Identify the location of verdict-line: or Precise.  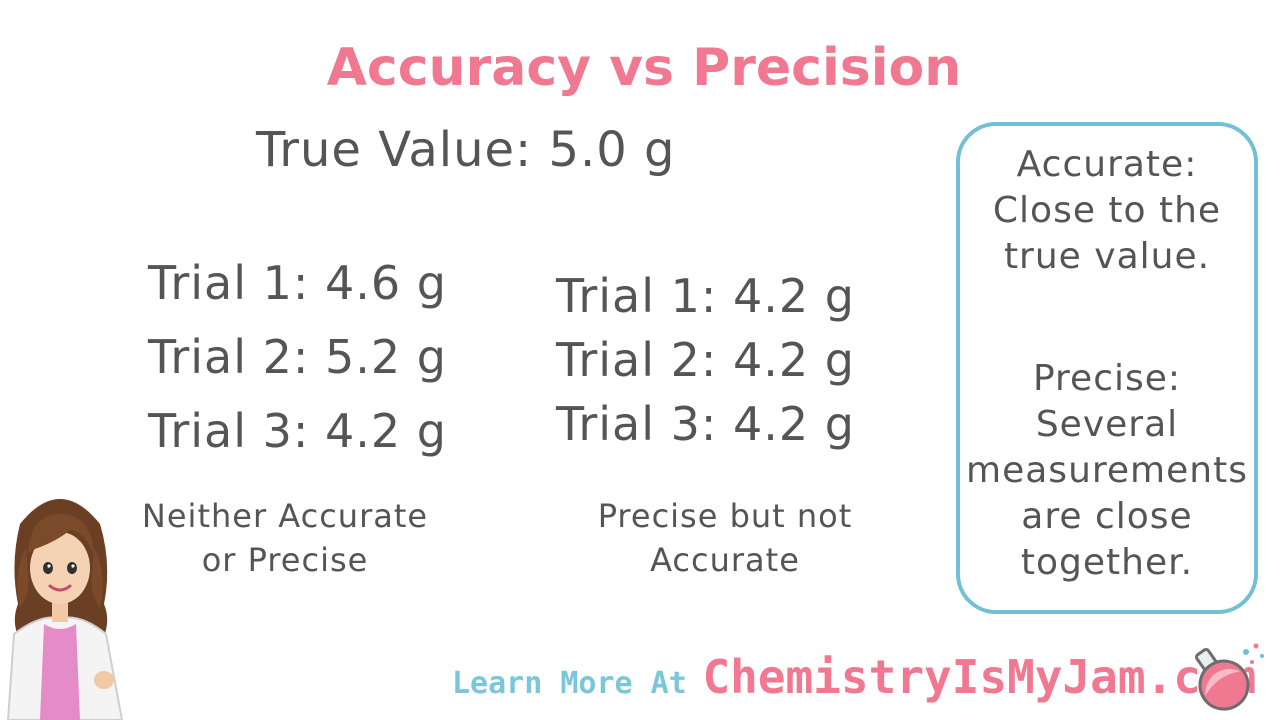
(285, 560).